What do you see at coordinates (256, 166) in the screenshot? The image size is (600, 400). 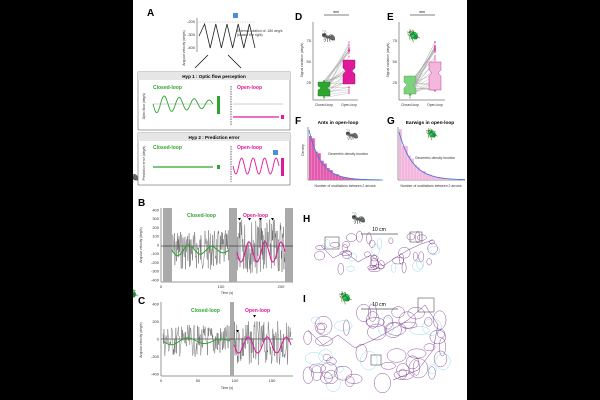 I see `hyp2-open-trace` at bounding box center [256, 166].